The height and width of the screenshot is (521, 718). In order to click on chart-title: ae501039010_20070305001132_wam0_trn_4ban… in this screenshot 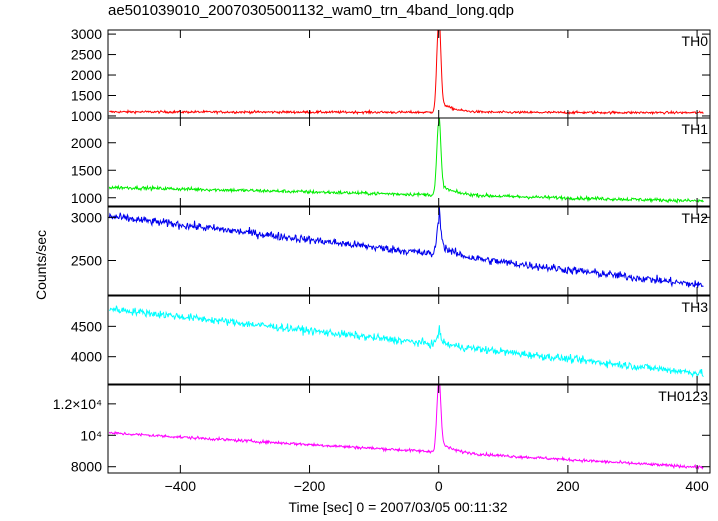, I will do `click(311, 10)`.